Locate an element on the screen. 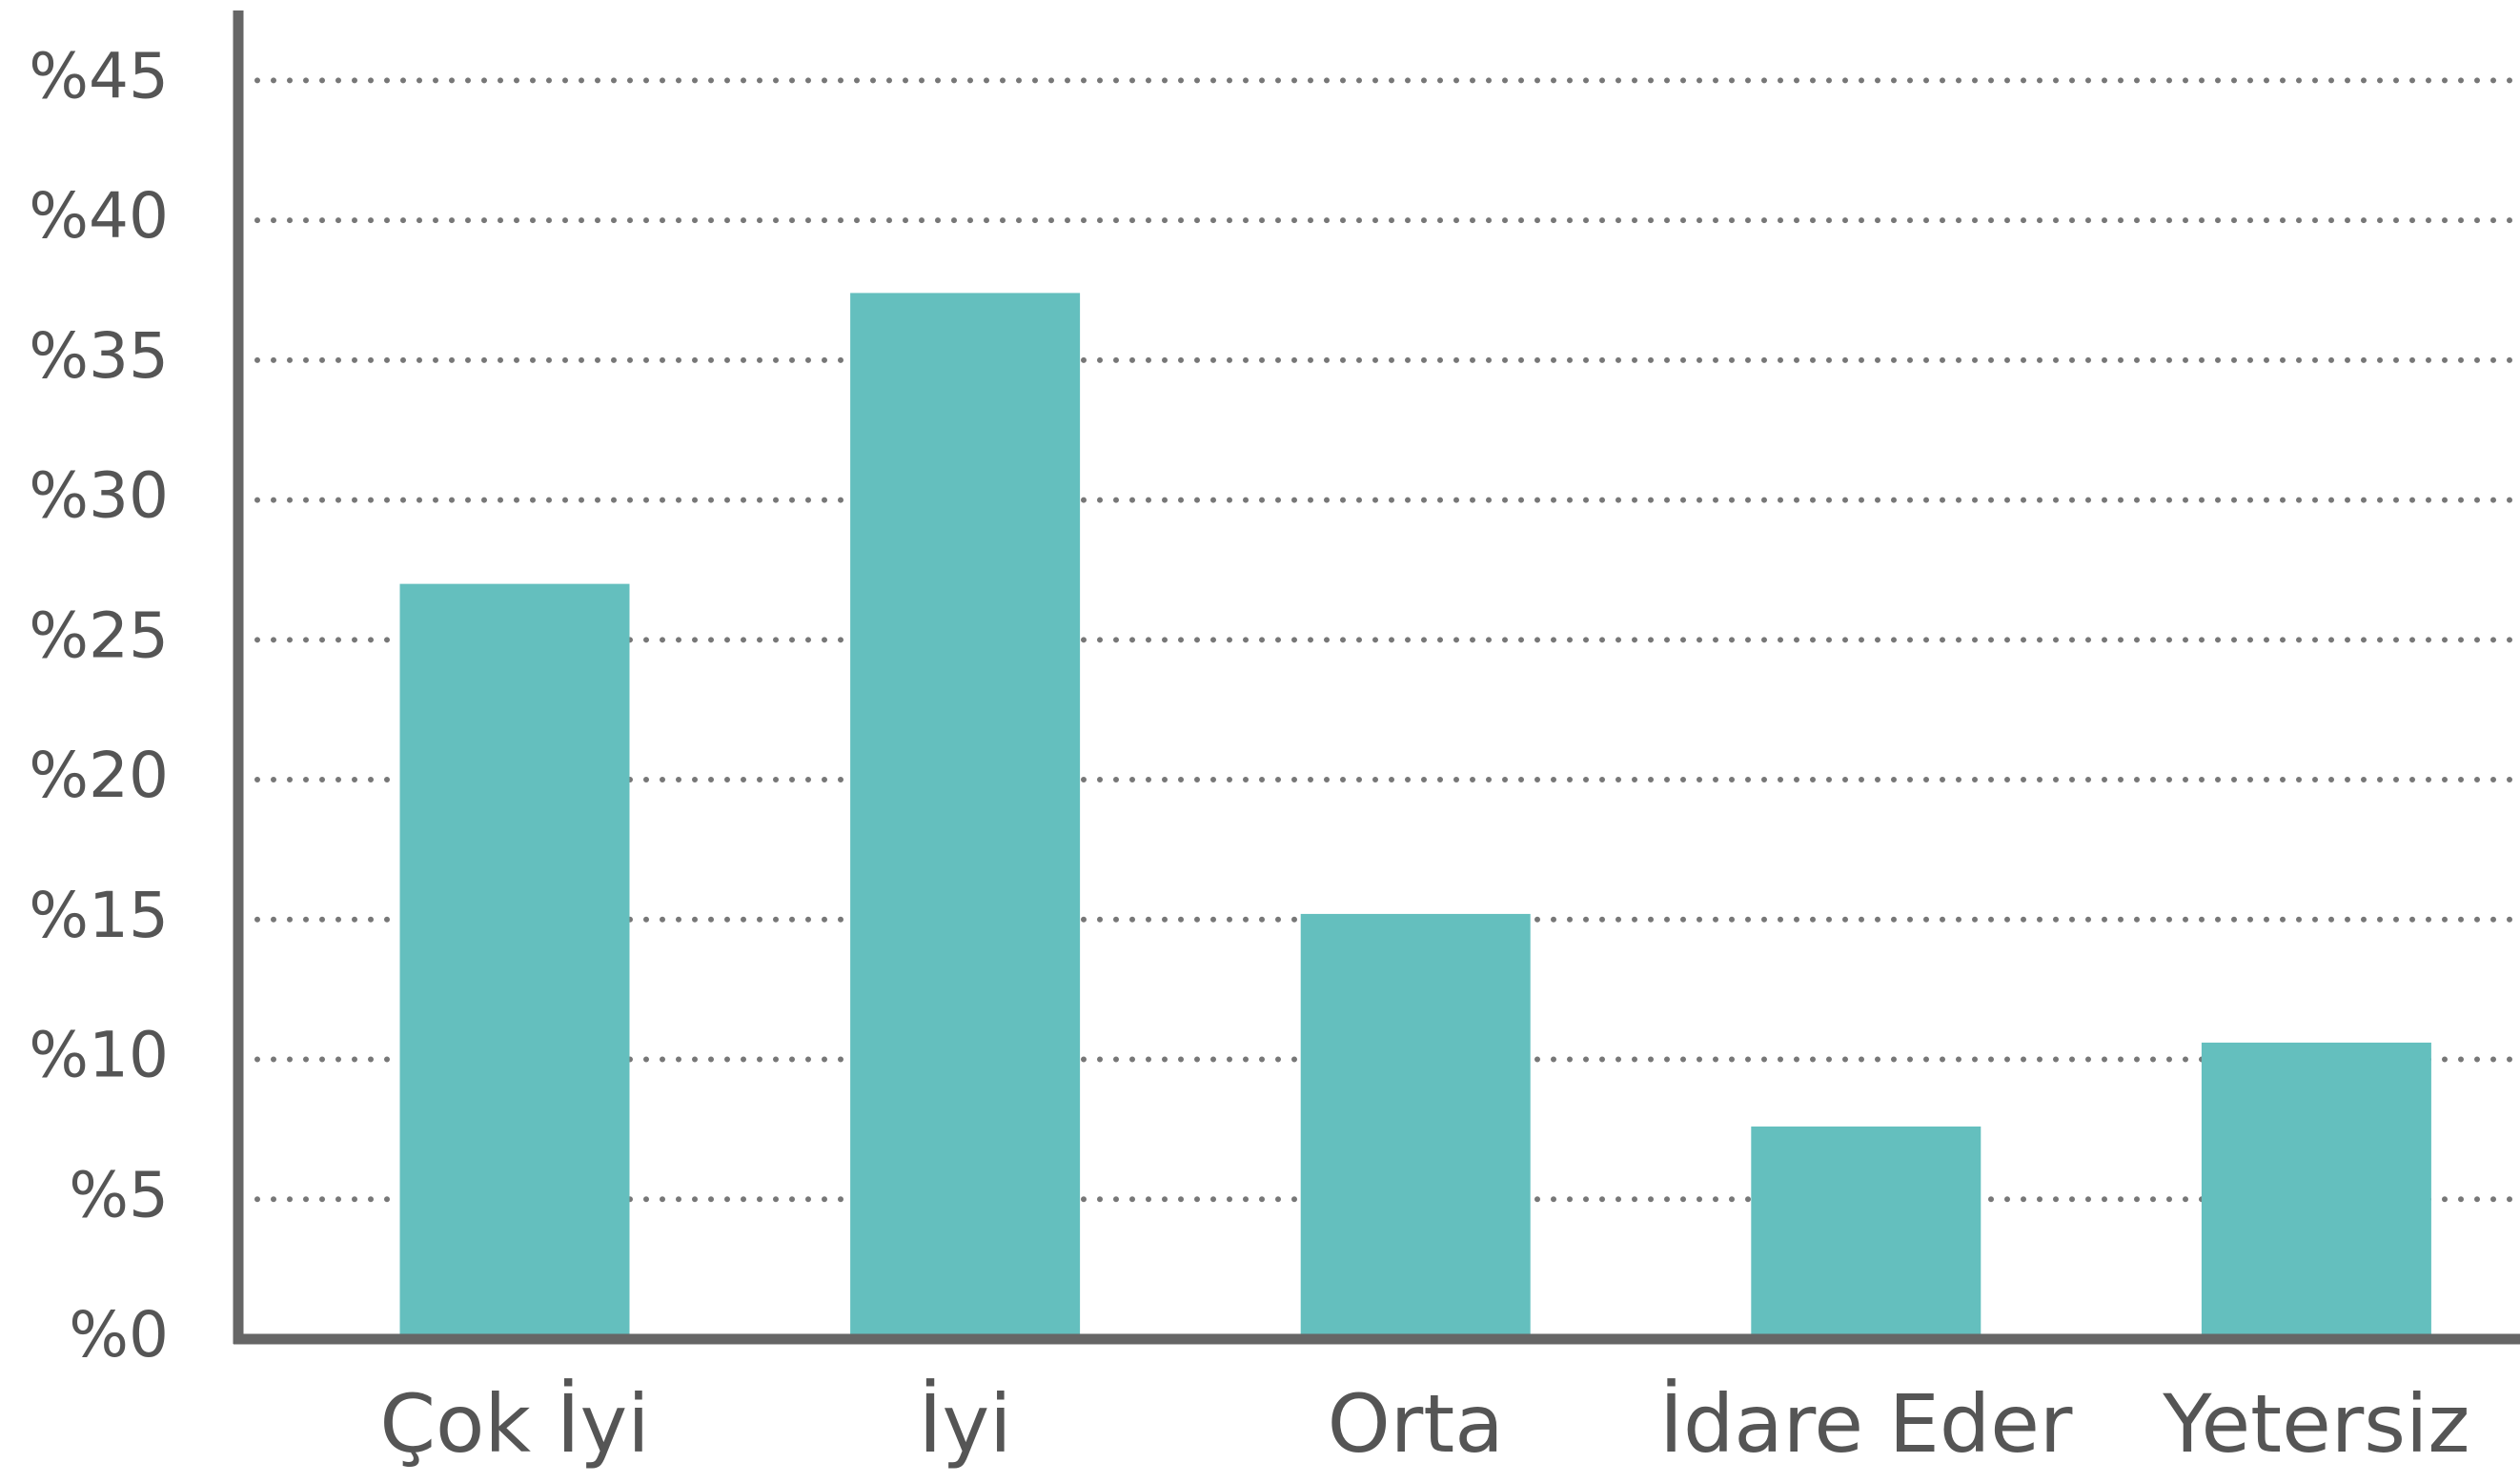 This screenshot has height=1483, width=2520. x-tick-label: Orta is located at coordinates (1416, 1424).